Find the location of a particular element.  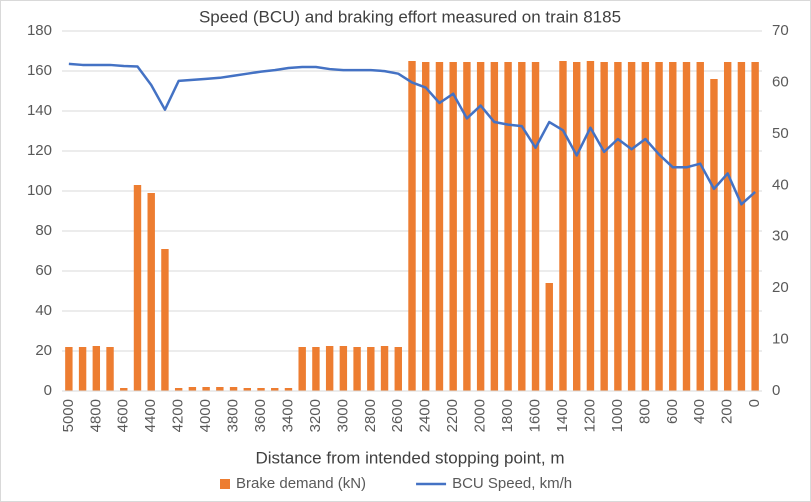

y-tick-label: 160 is located at coordinates (39, 70).